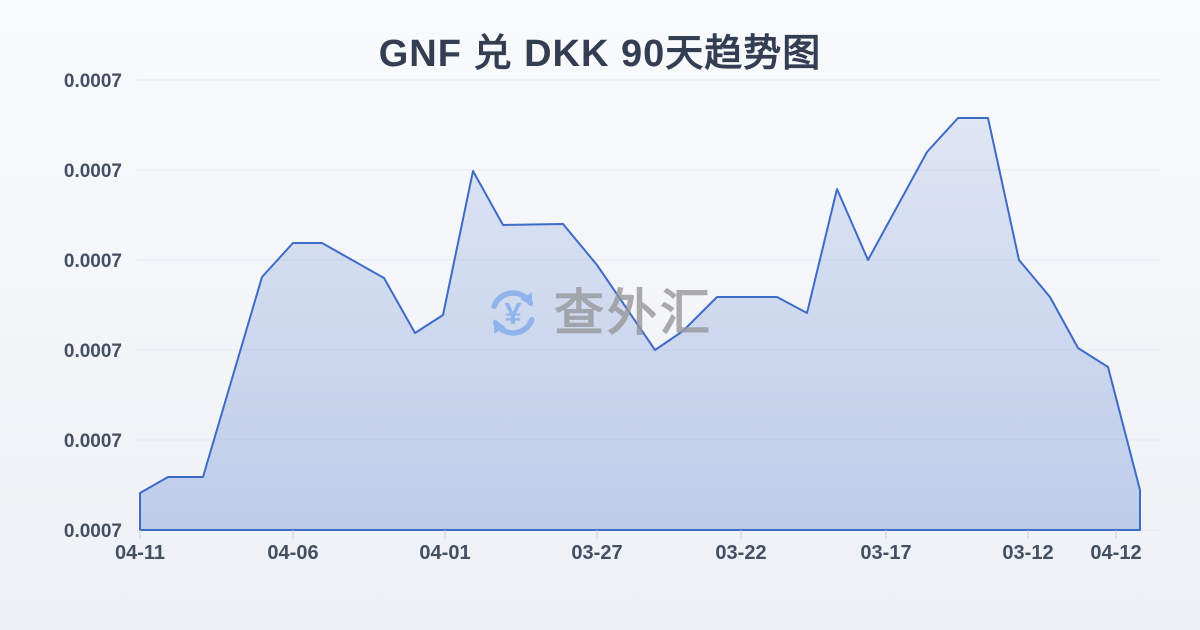  I want to click on x-axis-label: 04-12, so click(1115, 553).